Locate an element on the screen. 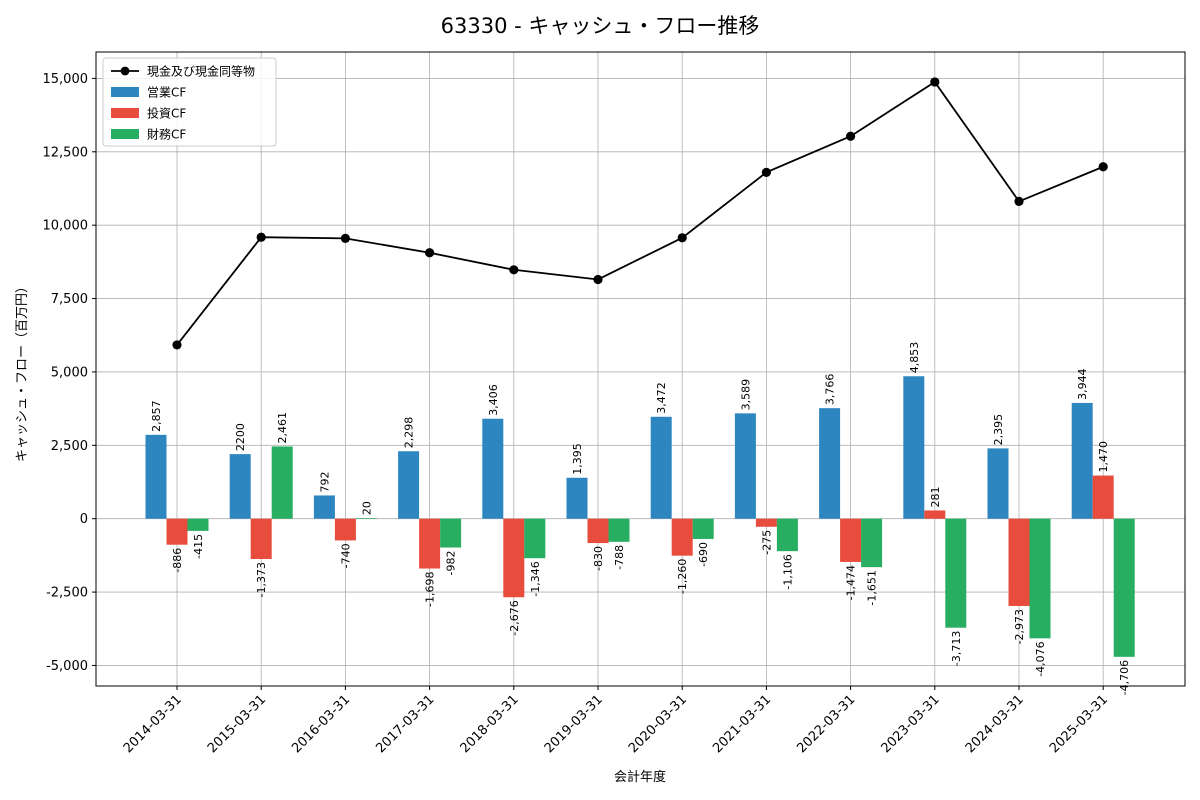 This screenshot has width=1200, height=800. bar-label-operating-cf: 2,395 is located at coordinates (998, 430).